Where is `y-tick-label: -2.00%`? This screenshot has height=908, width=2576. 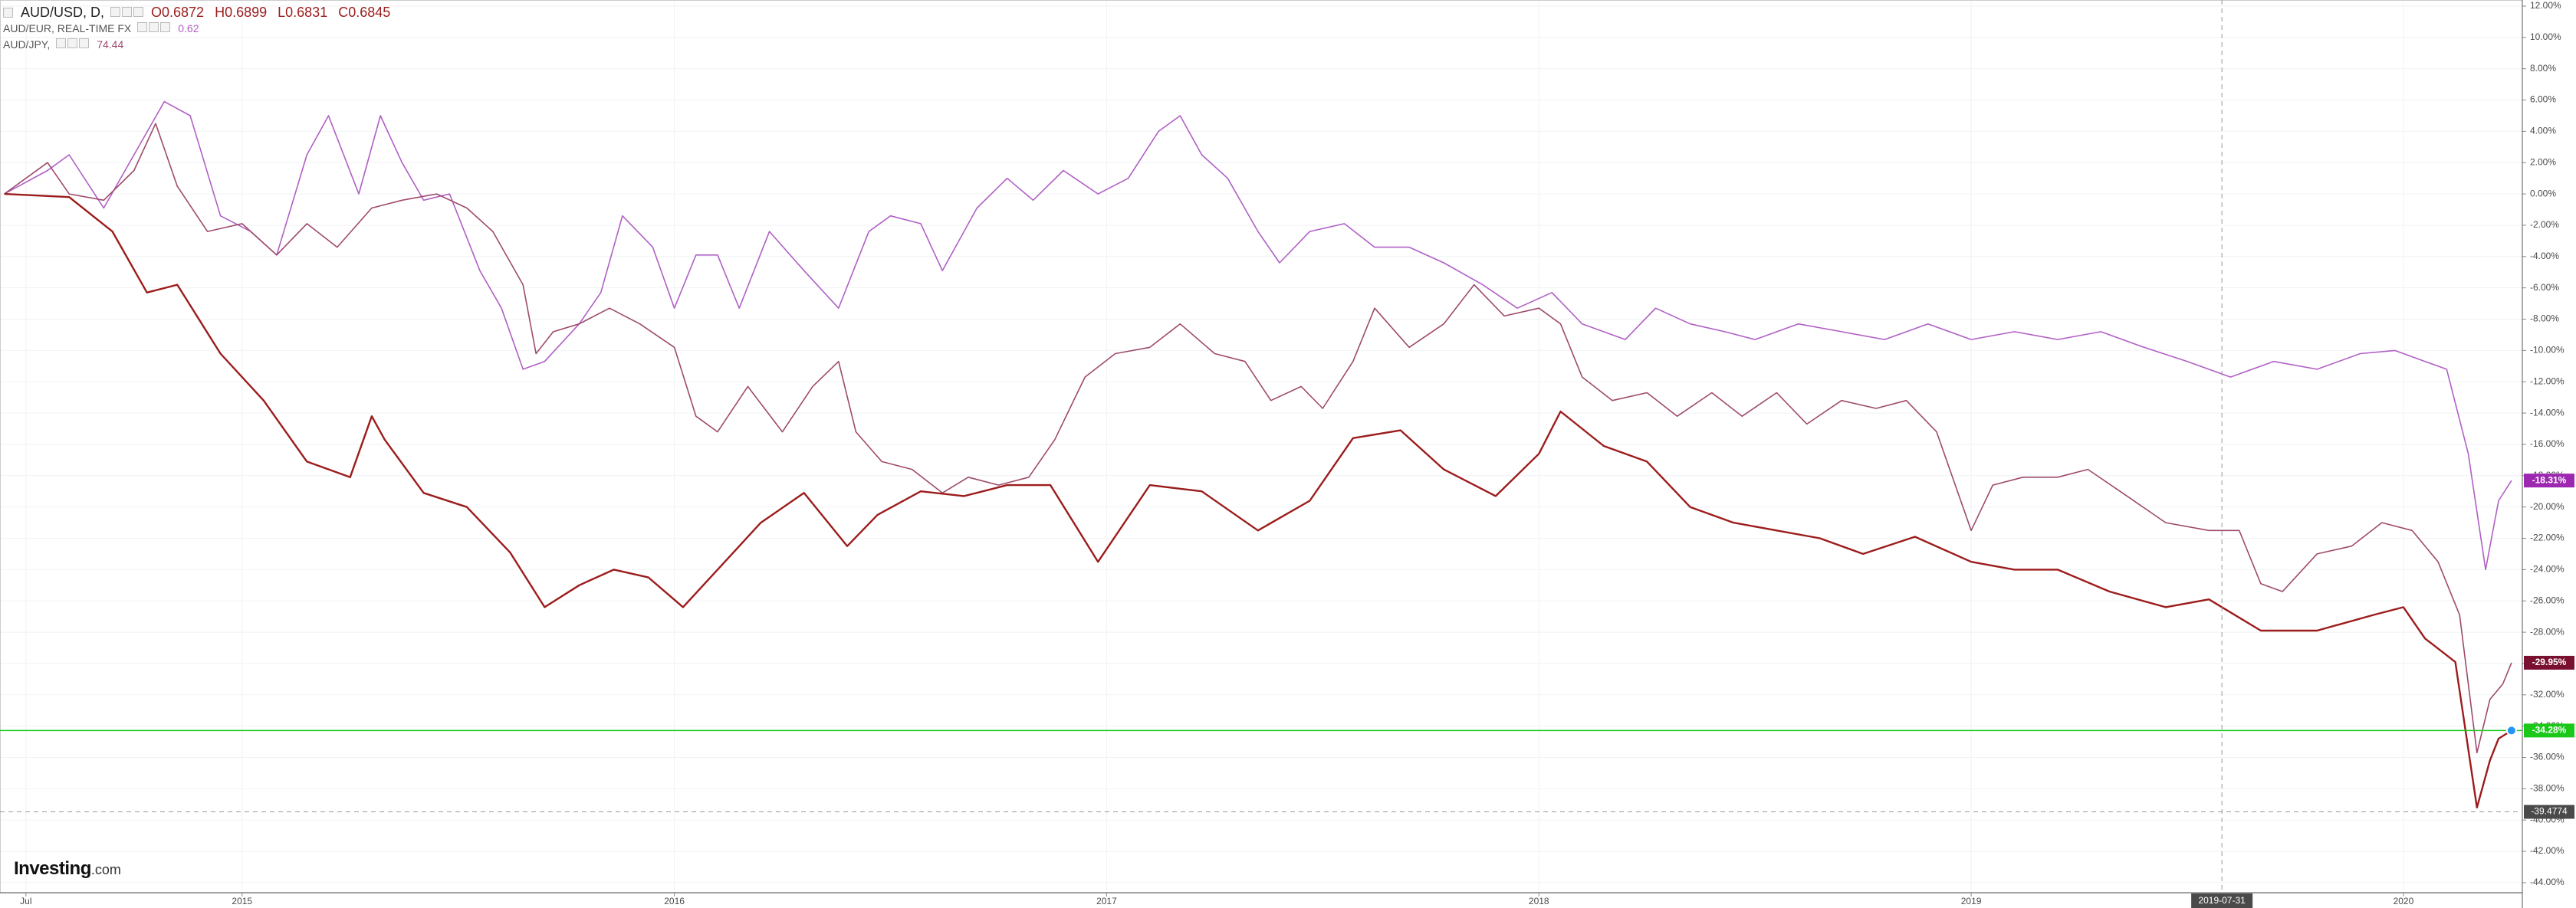 y-tick-label: -2.00% is located at coordinates (2545, 225).